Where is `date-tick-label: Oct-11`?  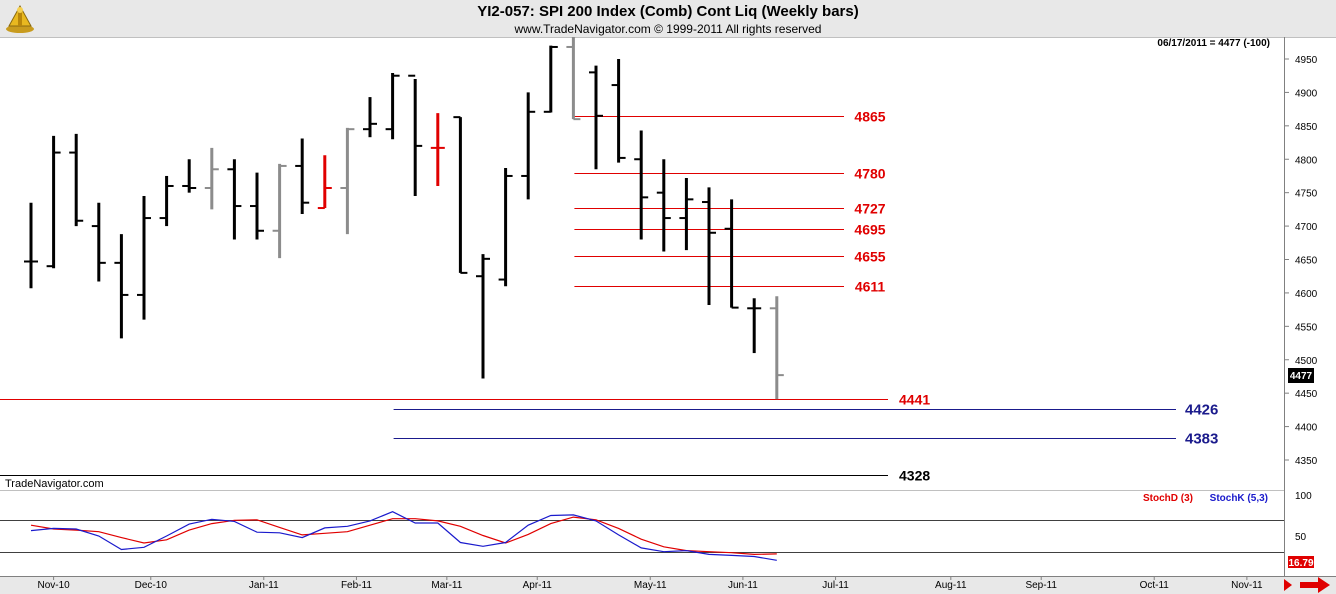 date-tick-label: Oct-11 is located at coordinates (1155, 585).